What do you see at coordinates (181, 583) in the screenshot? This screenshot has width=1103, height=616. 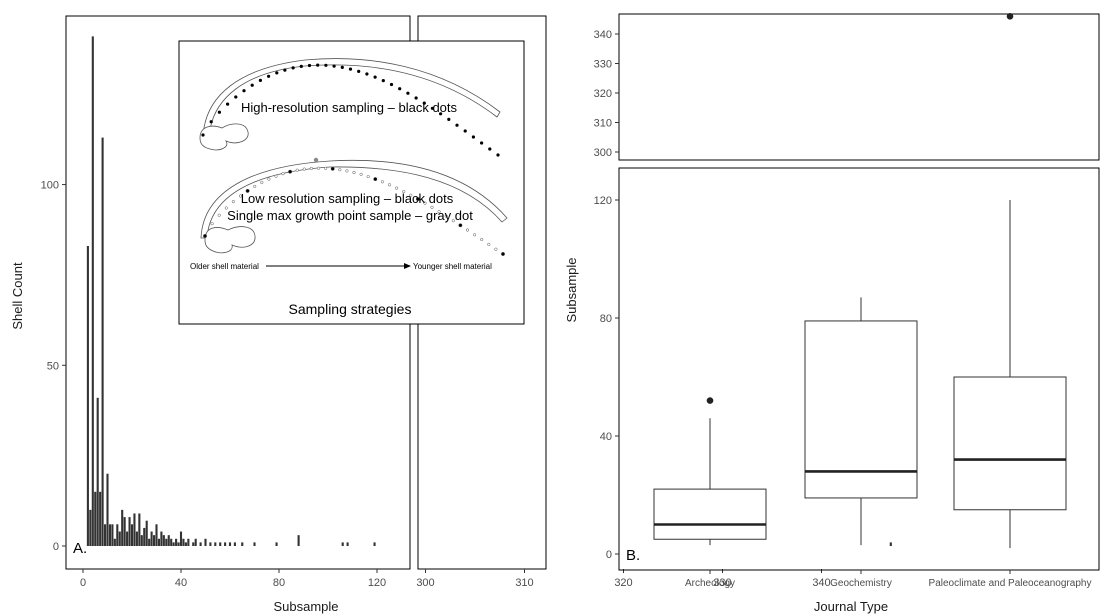 I see `x-tick-label: 40` at bounding box center [181, 583].